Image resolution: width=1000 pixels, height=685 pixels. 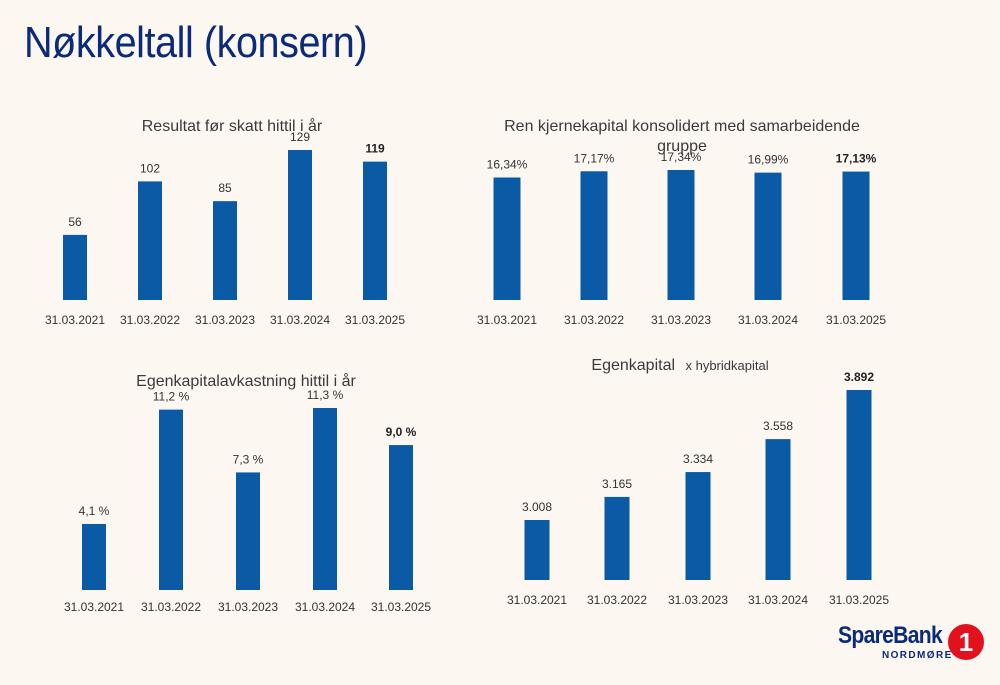 I want to click on data-label: 16,99%, so click(x=768, y=160).